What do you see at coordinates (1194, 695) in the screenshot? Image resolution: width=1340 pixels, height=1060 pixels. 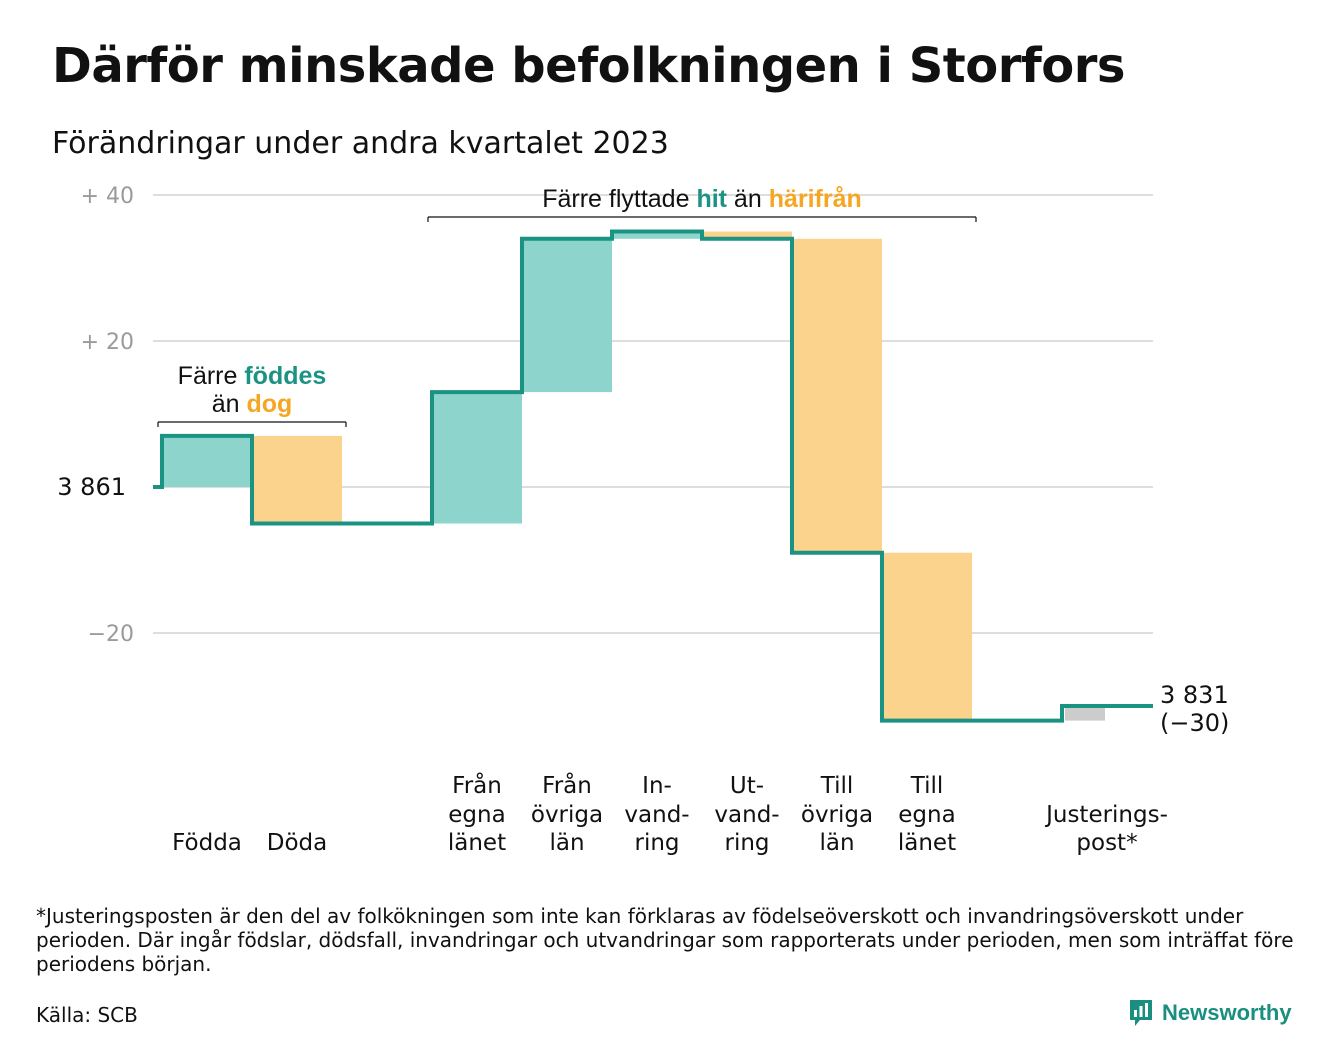 I see `end-value-label: 3 831` at bounding box center [1194, 695].